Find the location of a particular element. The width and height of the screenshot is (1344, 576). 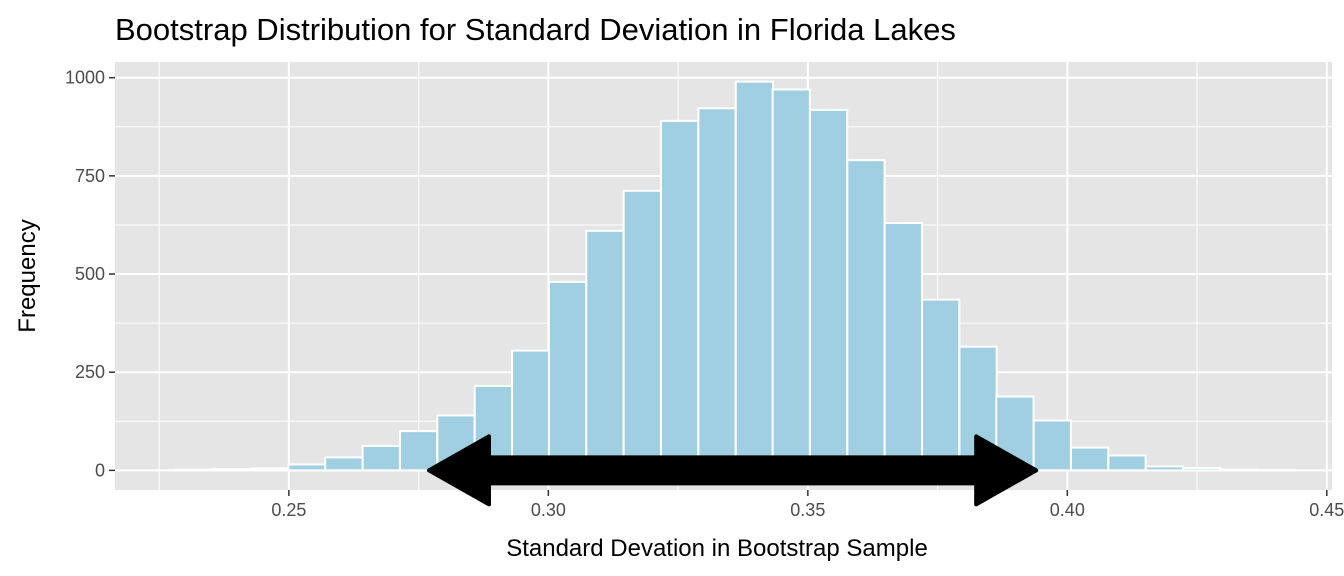

y-tick-label: 0 is located at coordinates (100, 470).